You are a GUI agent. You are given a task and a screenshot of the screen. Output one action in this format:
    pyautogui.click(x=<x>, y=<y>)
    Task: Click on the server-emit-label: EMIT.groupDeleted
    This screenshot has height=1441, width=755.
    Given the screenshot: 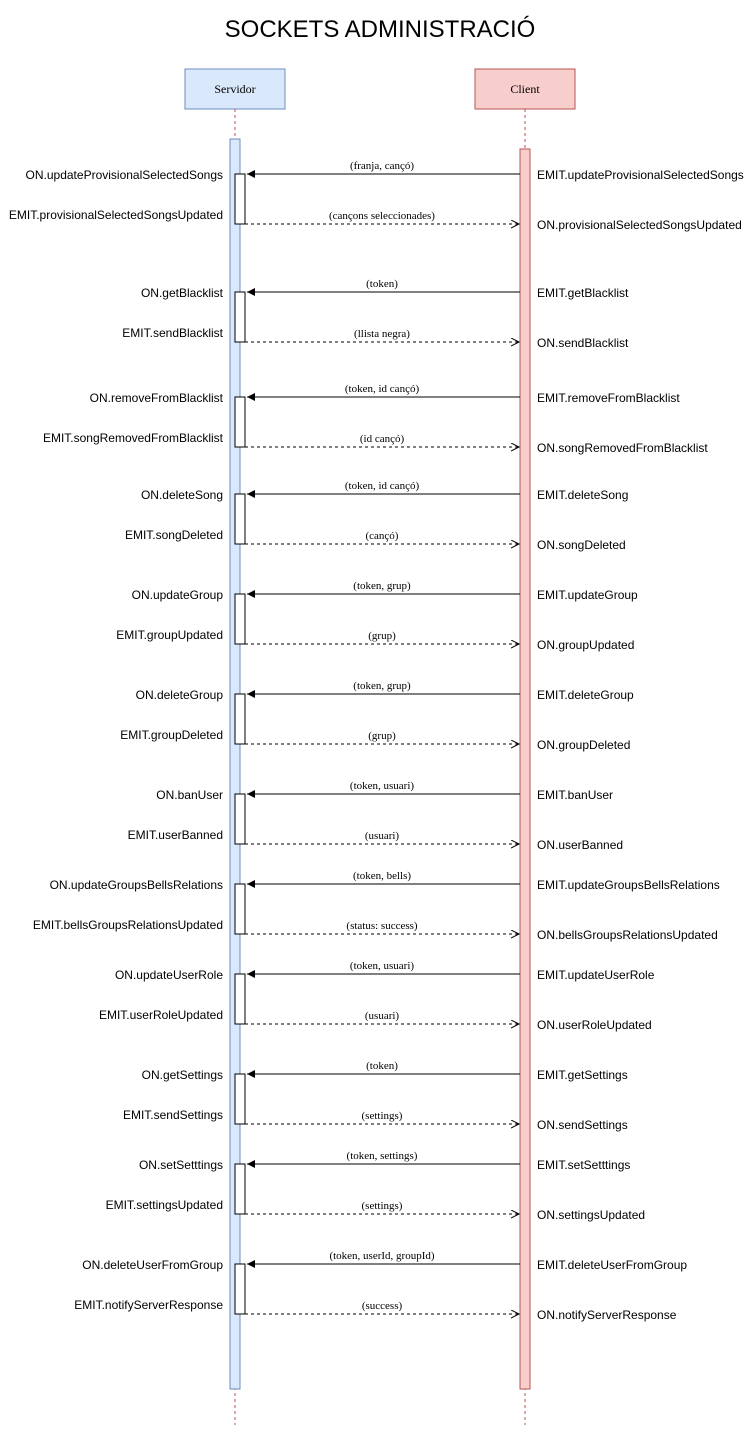 What is the action you would take?
    pyautogui.click(x=171, y=735)
    